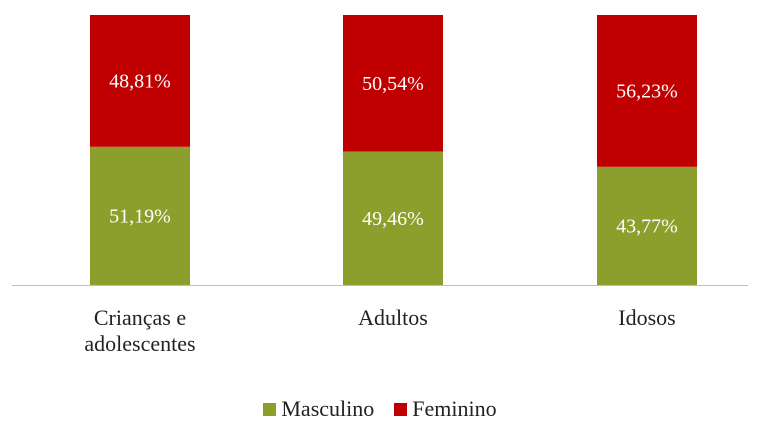 This screenshot has width=760, height=422. I want to click on legend: Masculino Feminino, so click(380, 409).